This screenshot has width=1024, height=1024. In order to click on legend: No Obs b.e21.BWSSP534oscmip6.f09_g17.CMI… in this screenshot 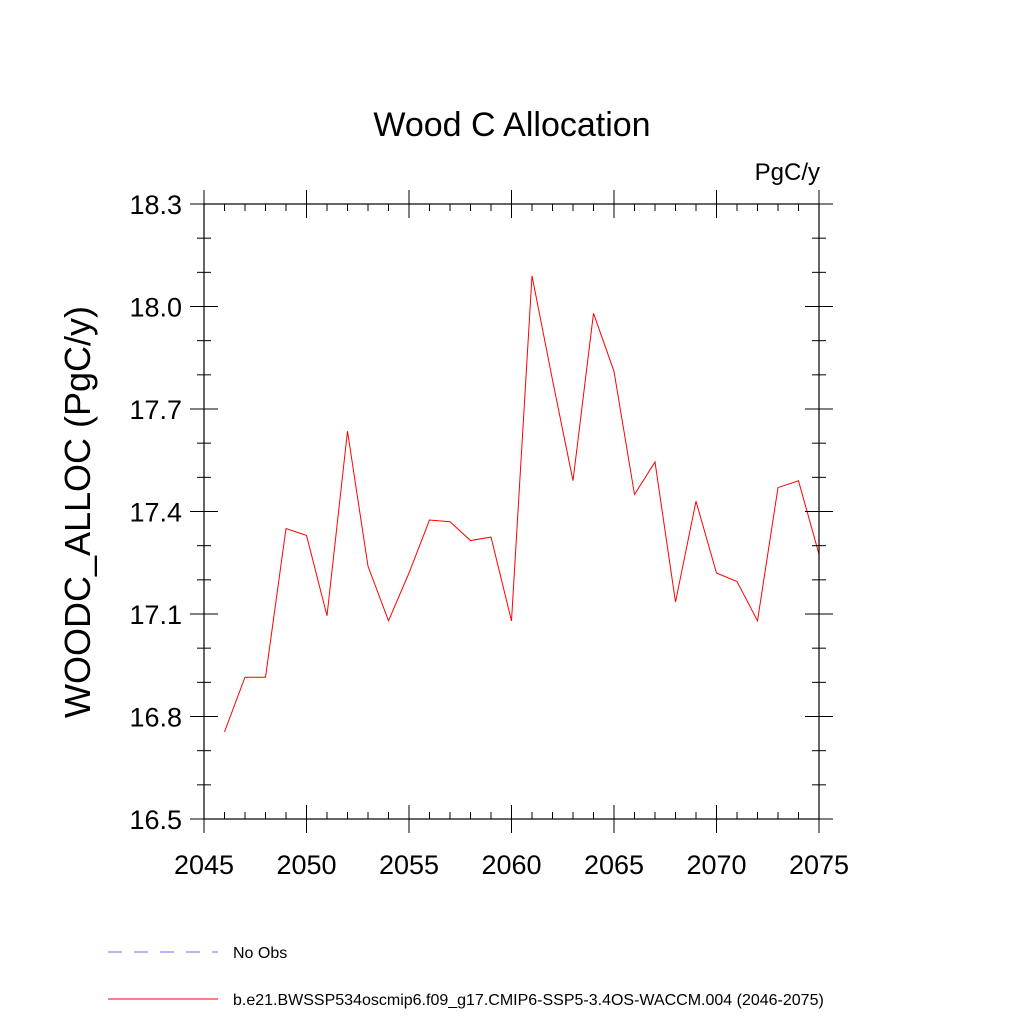, I will do `click(466, 977)`.